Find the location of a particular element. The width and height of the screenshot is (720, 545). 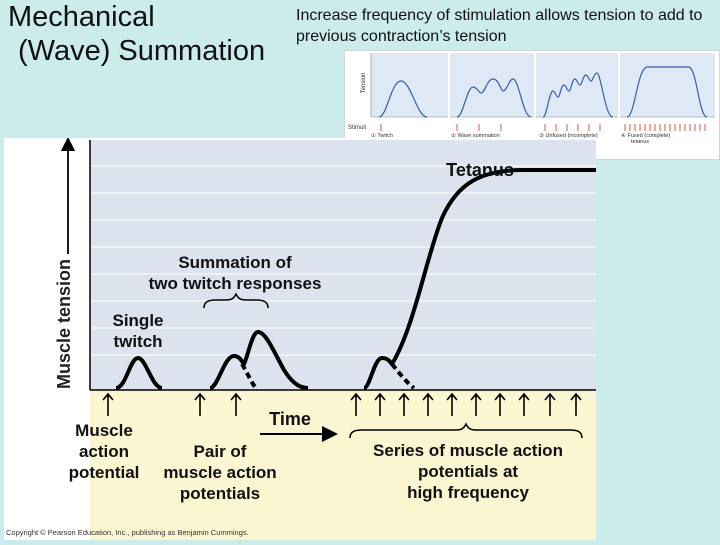

inset-curve-unfused is located at coordinates (578, 95).